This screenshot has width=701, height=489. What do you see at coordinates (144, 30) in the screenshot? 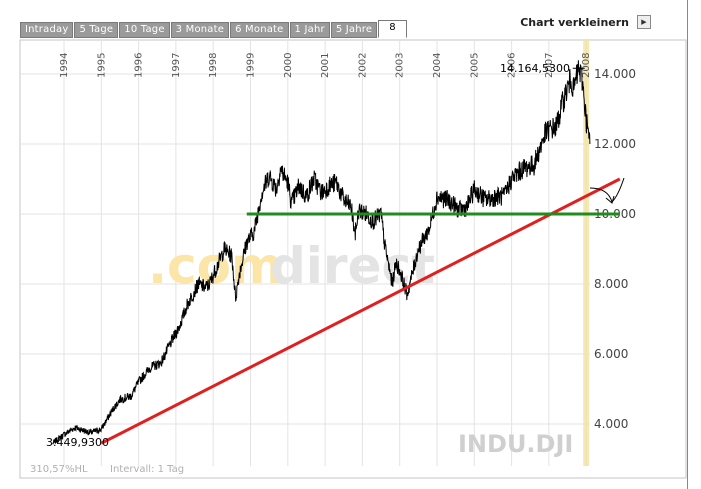
I see `tab-2: 10 Tage` at bounding box center [144, 30].